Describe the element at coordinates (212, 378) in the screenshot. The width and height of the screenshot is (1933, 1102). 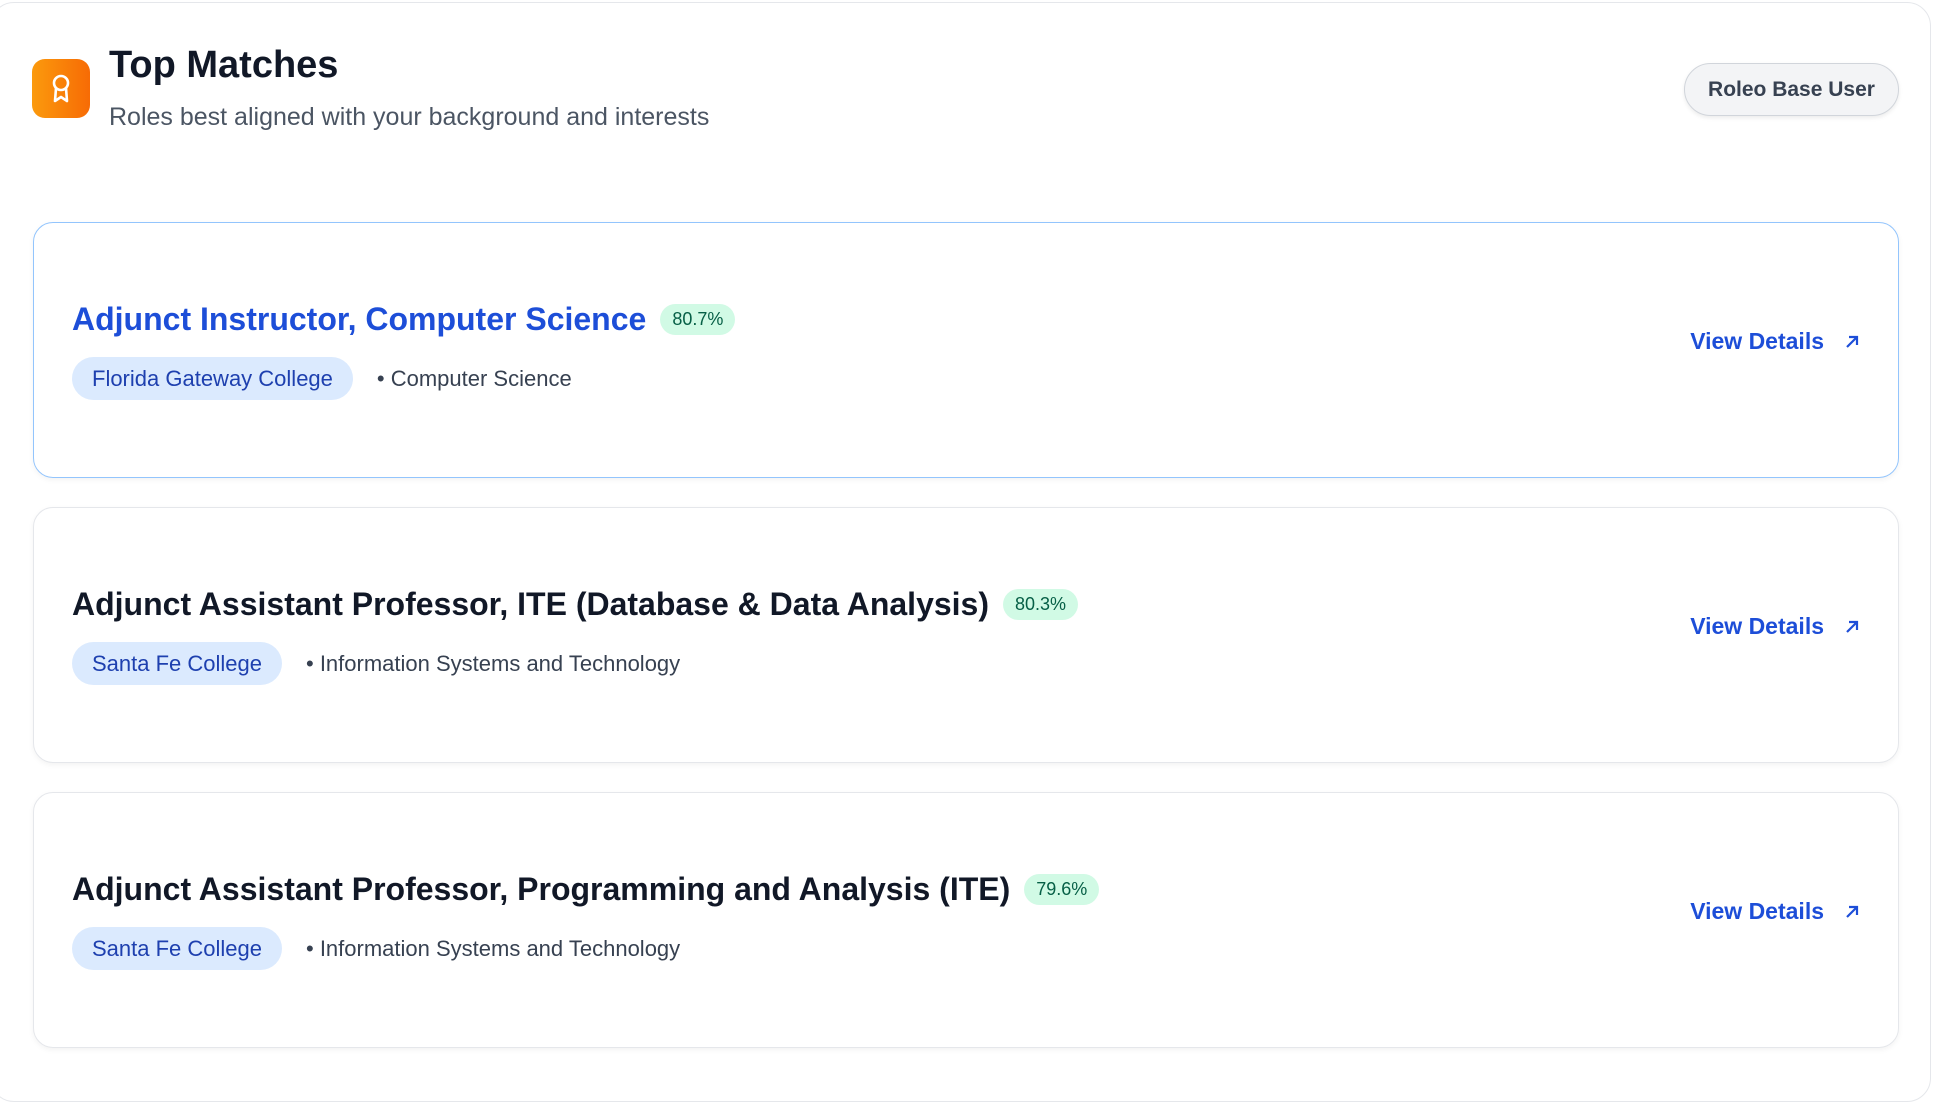
I see `organization-pill: Florida Gateway College` at that location.